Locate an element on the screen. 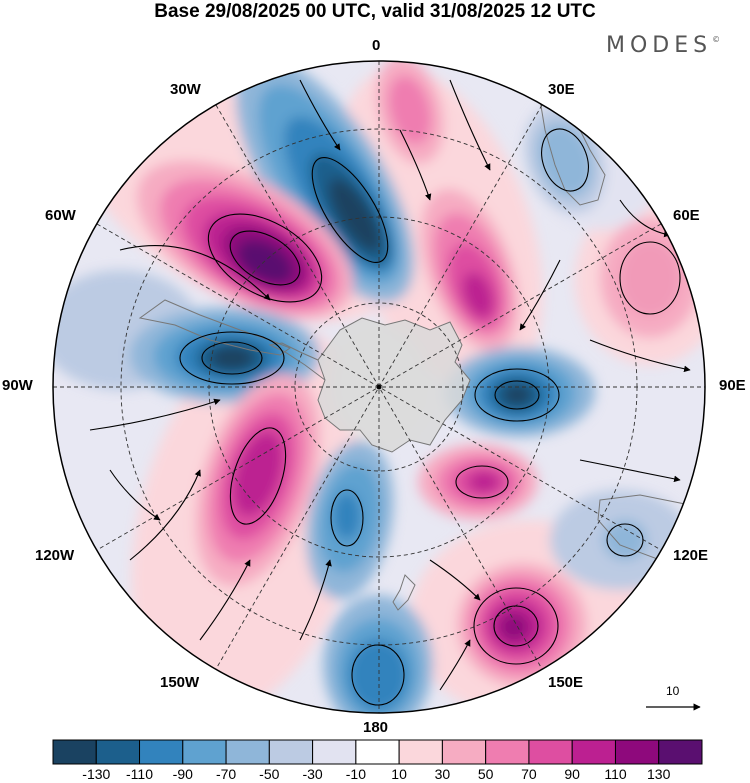 Image resolution: width=750 pixels, height=783 pixels. positive-anomaly-60e is located at coordinates (650, 278).